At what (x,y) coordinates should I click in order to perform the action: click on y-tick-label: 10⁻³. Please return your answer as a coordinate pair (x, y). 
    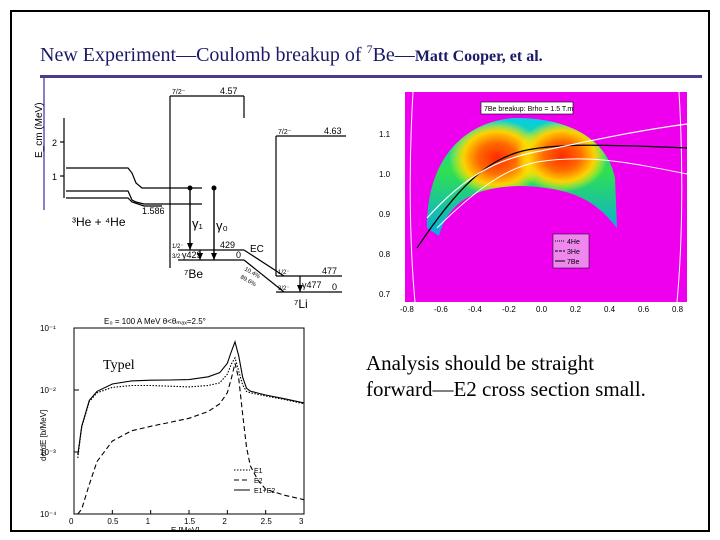
    Looking at the image, I should click on (48, 452).